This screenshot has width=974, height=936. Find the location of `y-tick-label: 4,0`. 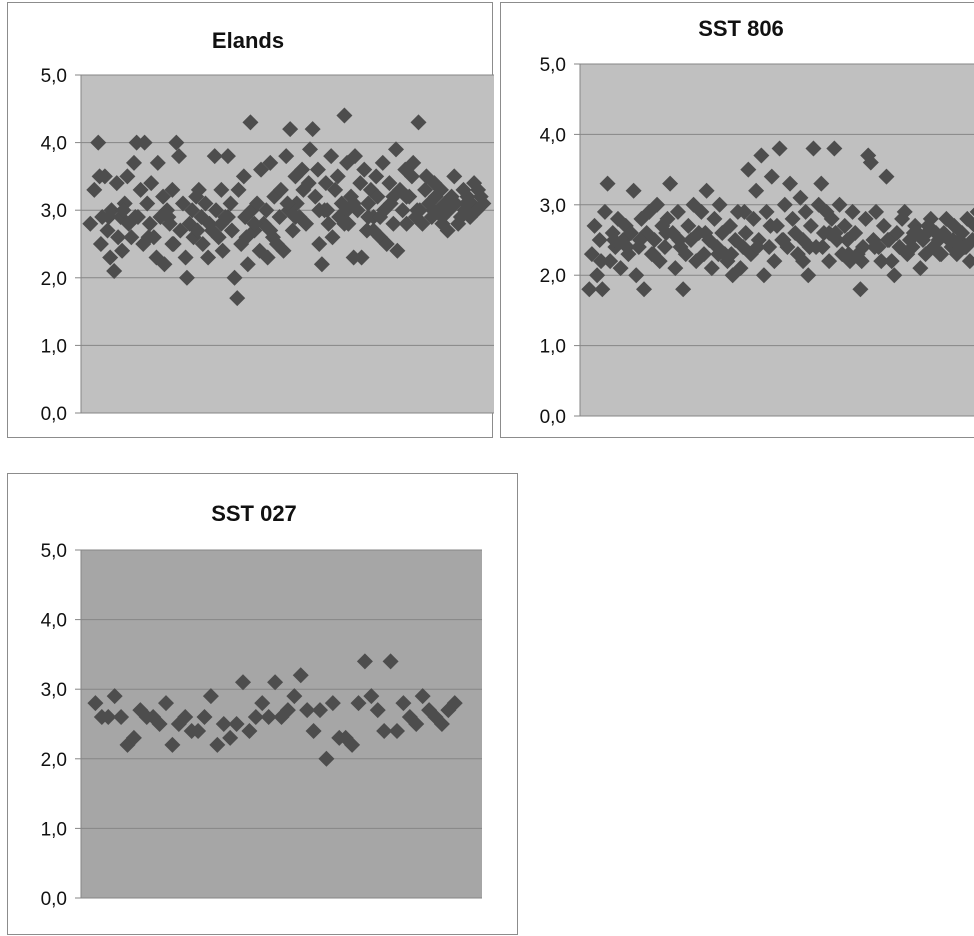

y-tick-label: 4,0 is located at coordinates (54, 621).